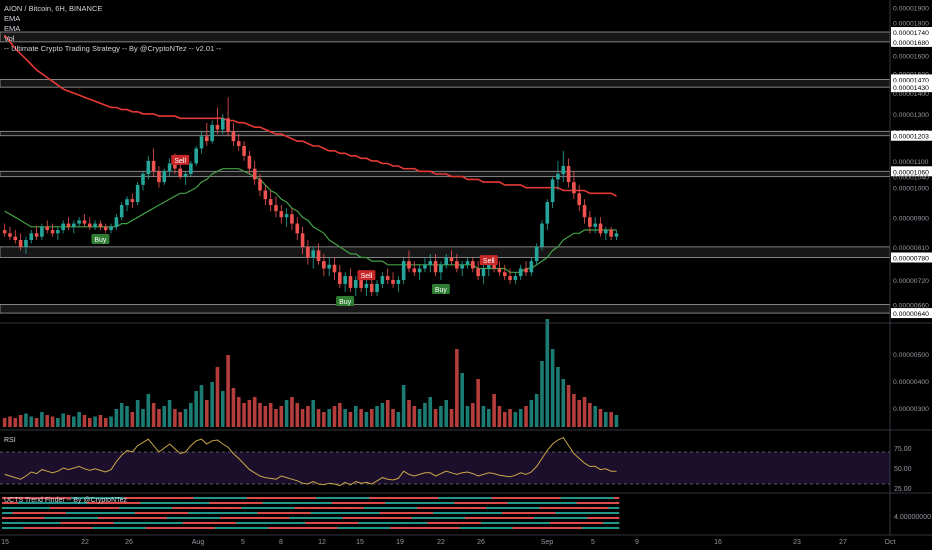 This screenshot has height=550, width=932. Describe the element at coordinates (448, 542) in the screenshot. I see `time-axis: 15 22 26 Aug 5 8 12 15 19 22 26 Sep 5 9 16 23 27 Oct` at that location.